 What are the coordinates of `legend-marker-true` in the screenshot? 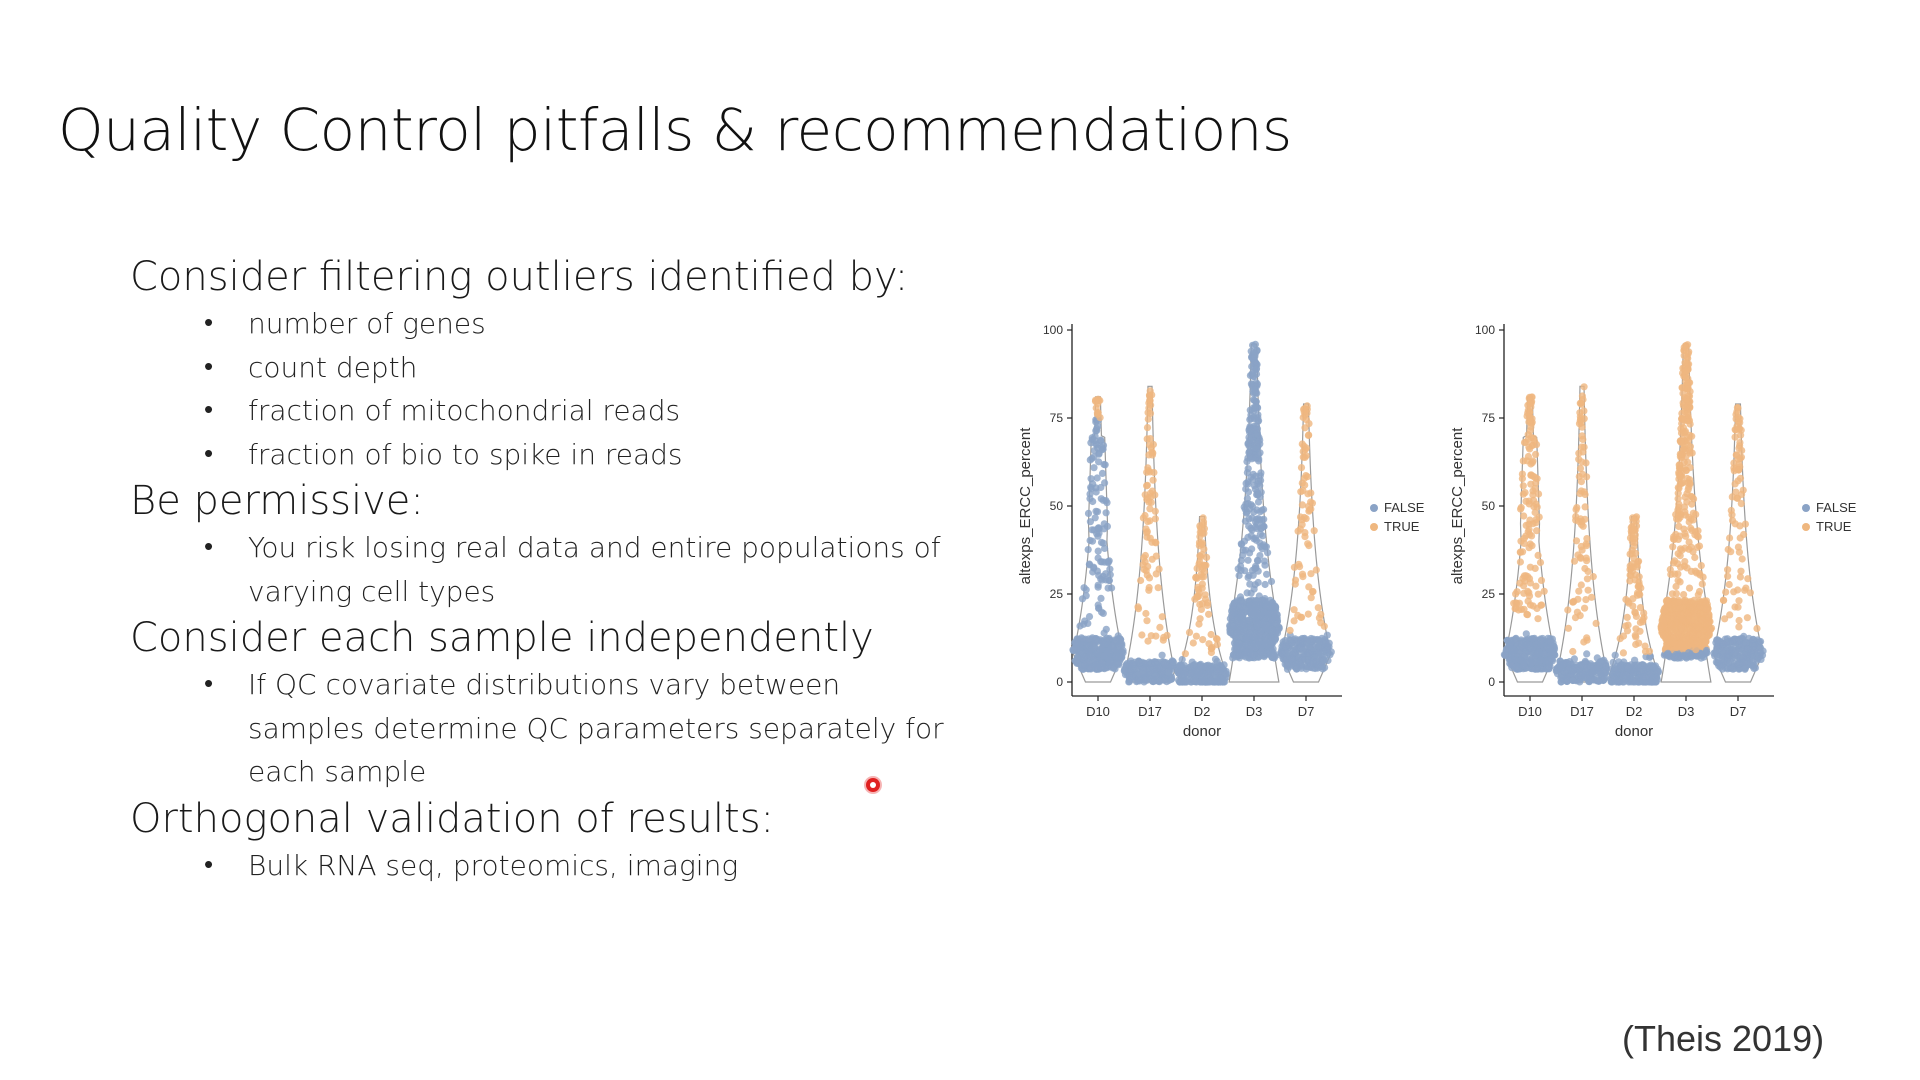 It's located at (1806, 527).